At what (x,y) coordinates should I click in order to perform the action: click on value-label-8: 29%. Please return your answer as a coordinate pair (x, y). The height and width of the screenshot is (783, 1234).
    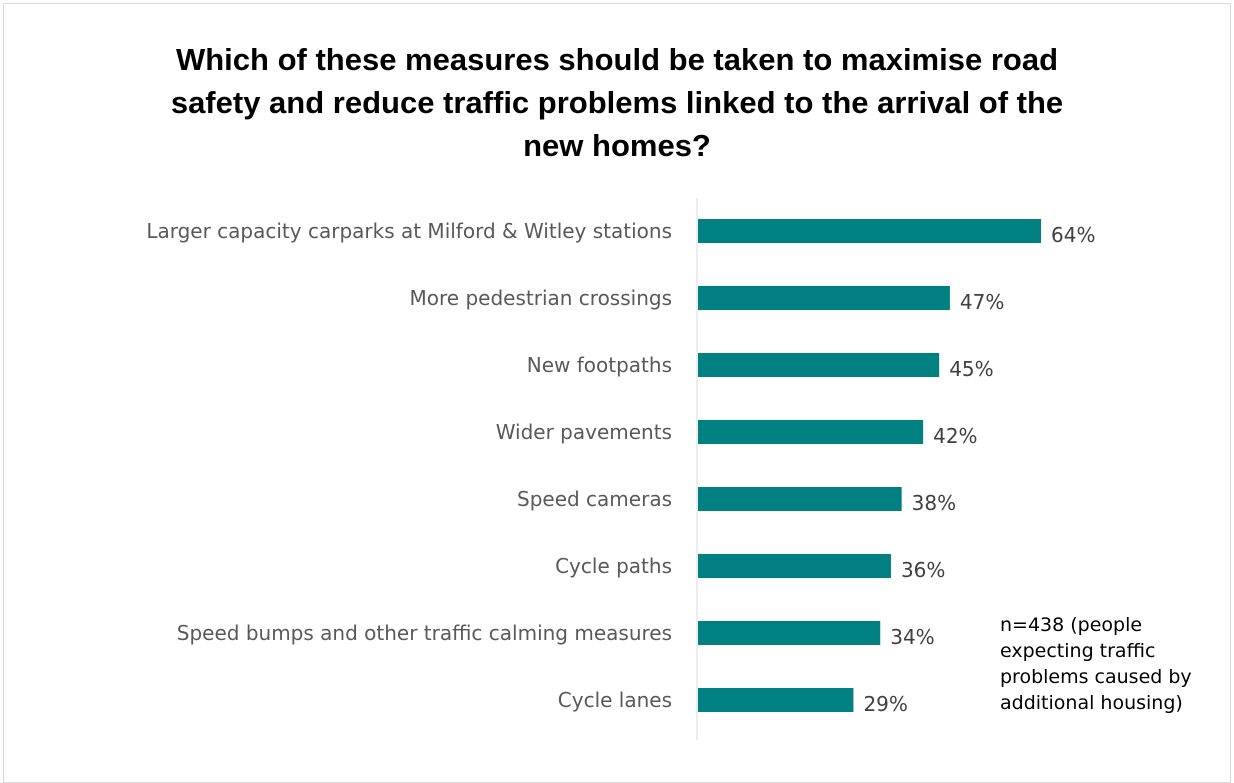
    Looking at the image, I should click on (885, 704).